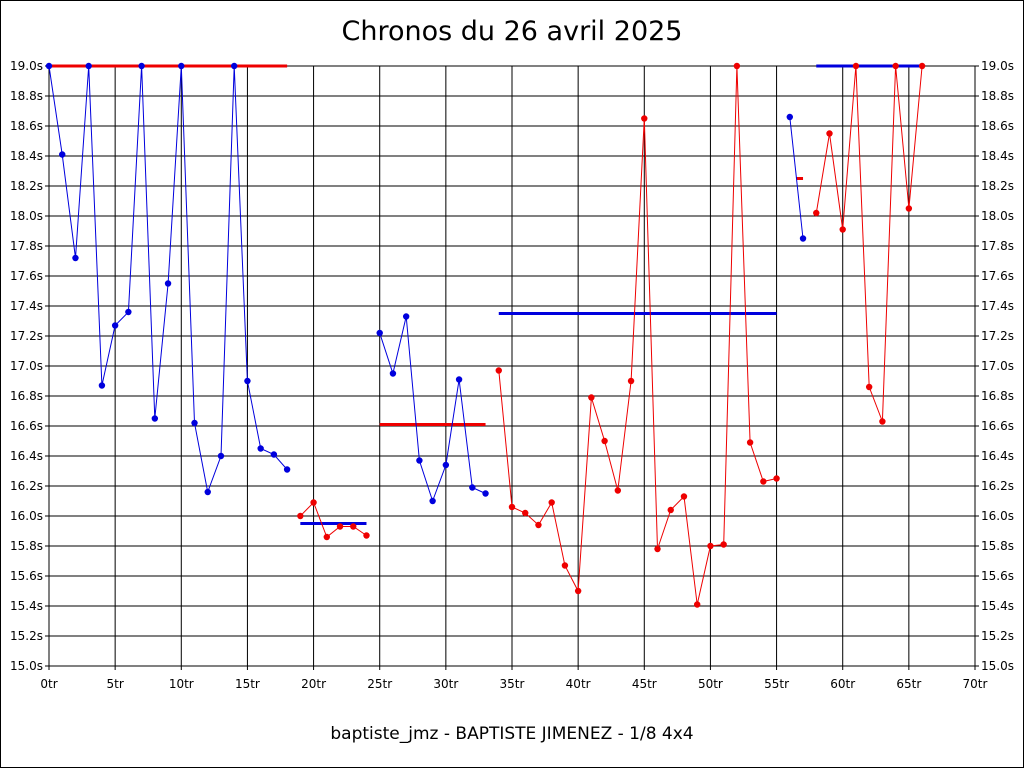  Describe the element at coordinates (997, 276) in the screenshot. I see `y-tick-label-right: 17.6s` at that location.